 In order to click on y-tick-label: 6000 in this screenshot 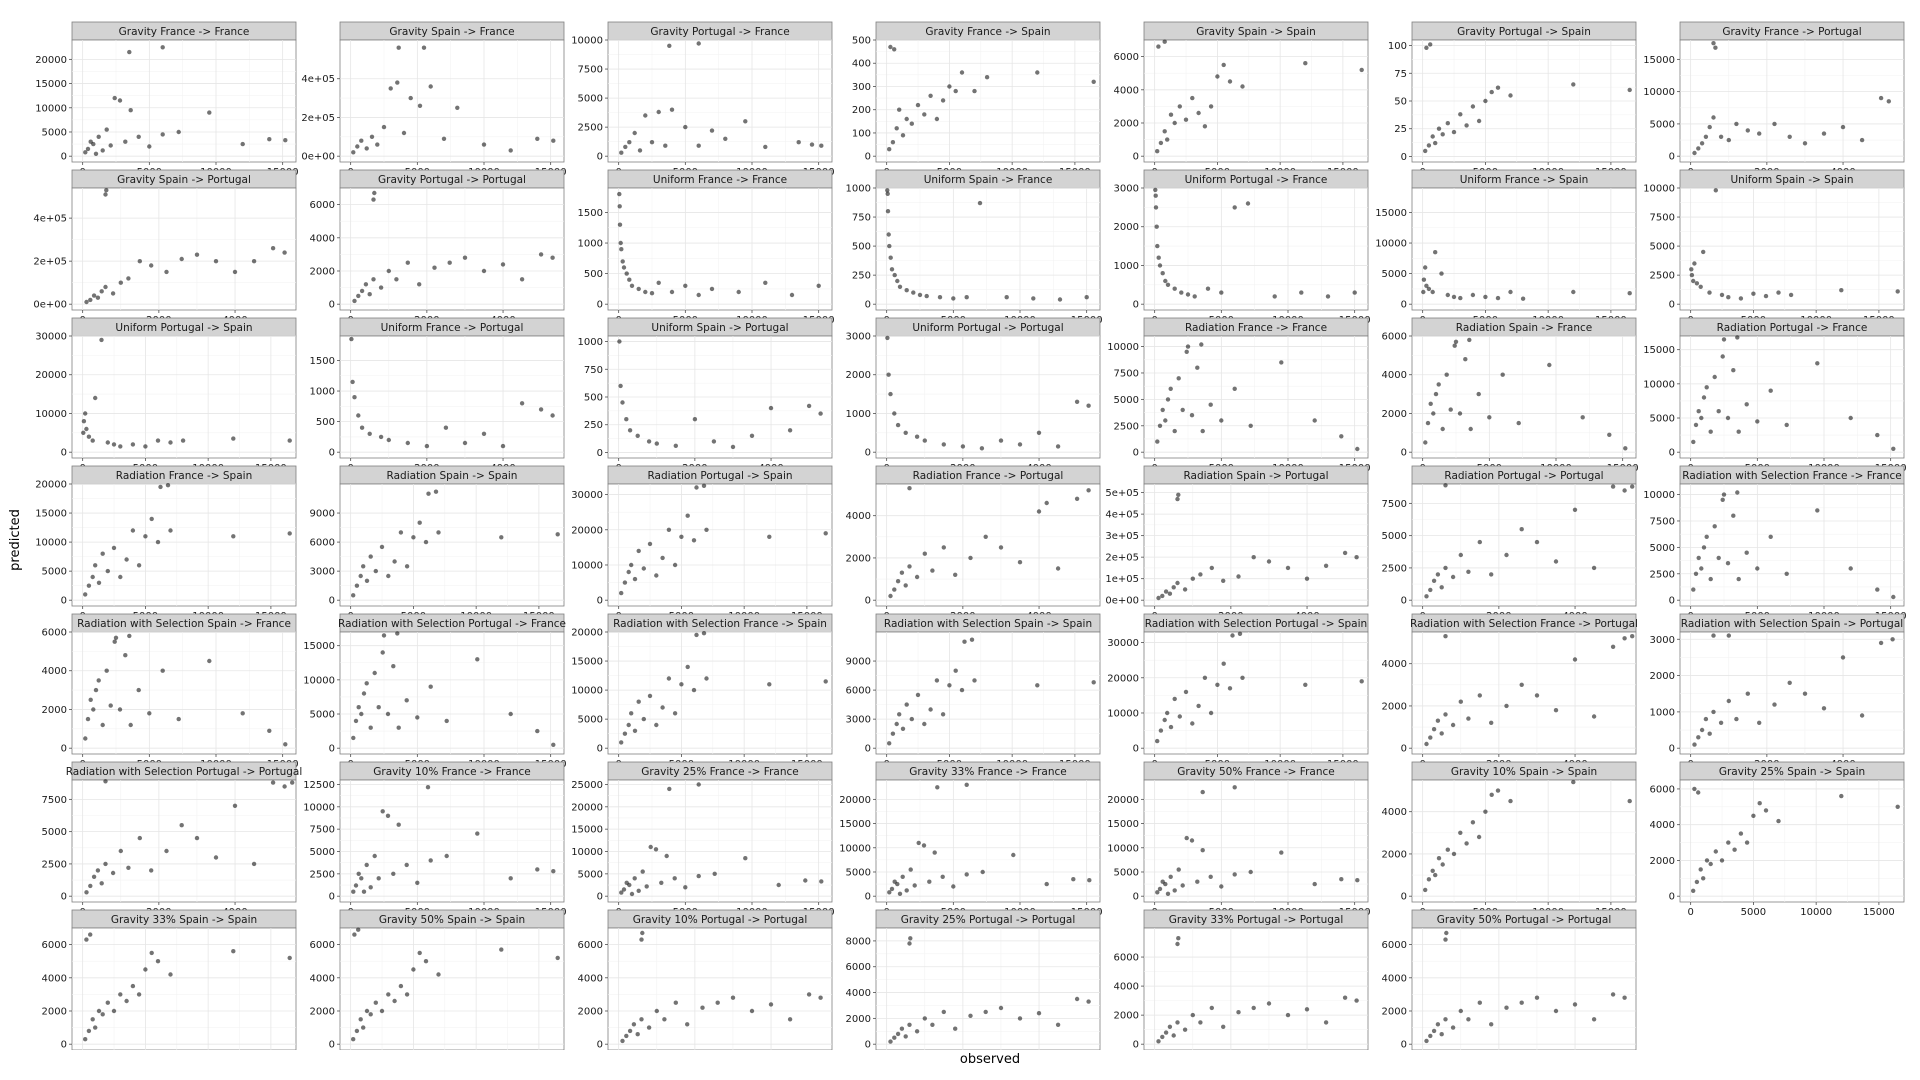, I will do `click(1126, 958)`.